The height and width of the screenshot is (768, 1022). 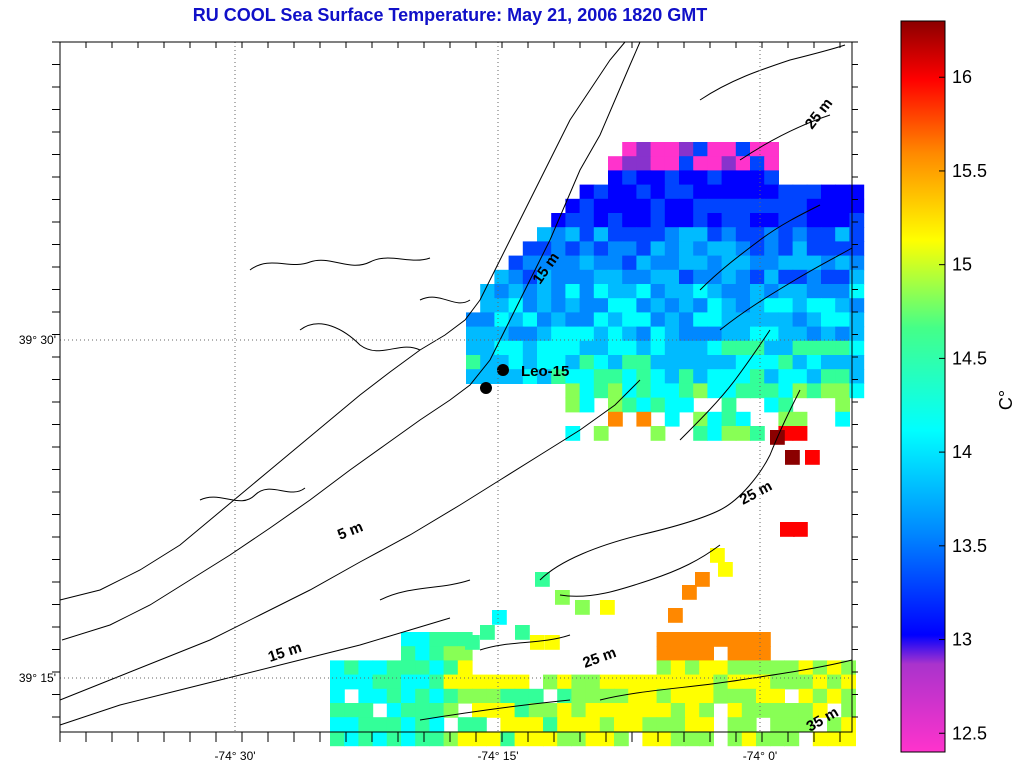 I want to click on contour-label: 25 m, so click(x=600, y=658).